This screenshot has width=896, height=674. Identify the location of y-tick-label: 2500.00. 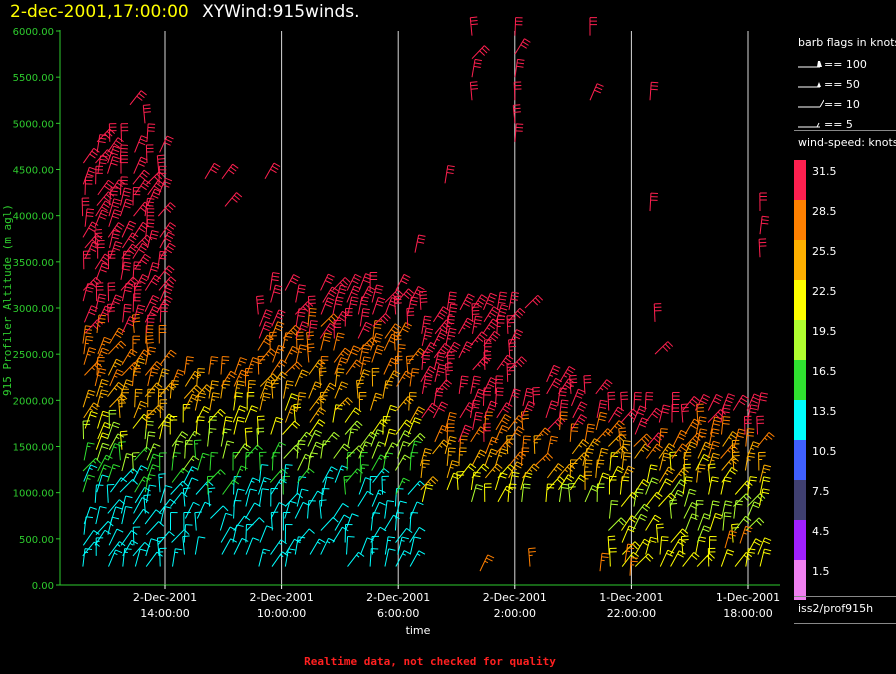
(33, 355).